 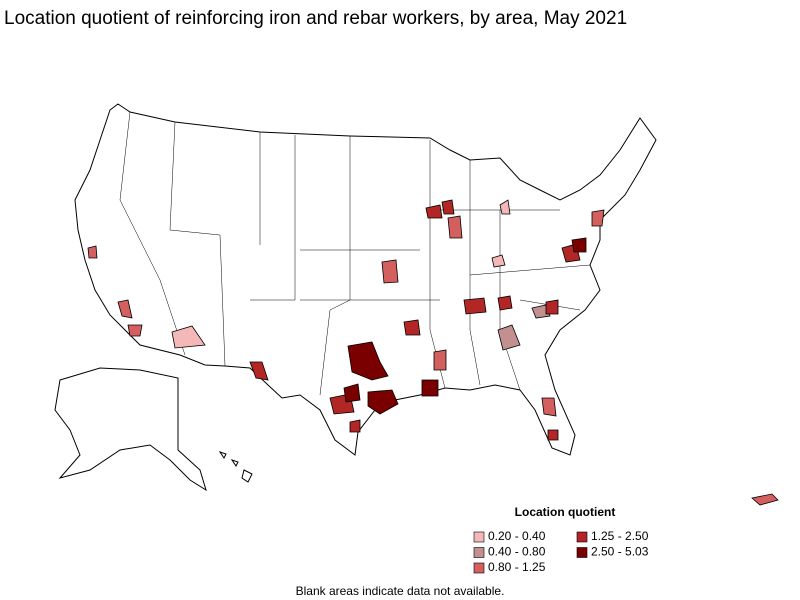 I want to click on hawaii, so click(x=235, y=467).